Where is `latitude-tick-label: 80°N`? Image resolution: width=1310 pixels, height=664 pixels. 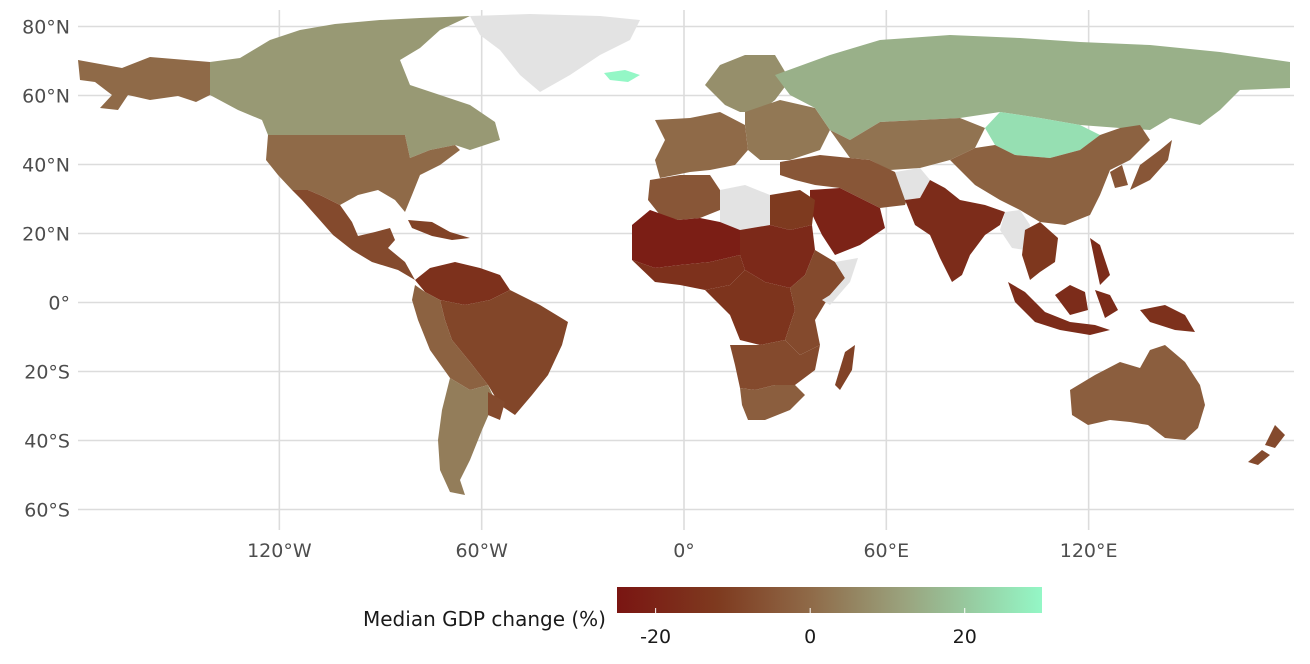 latitude-tick-label: 80°N is located at coordinates (46, 28).